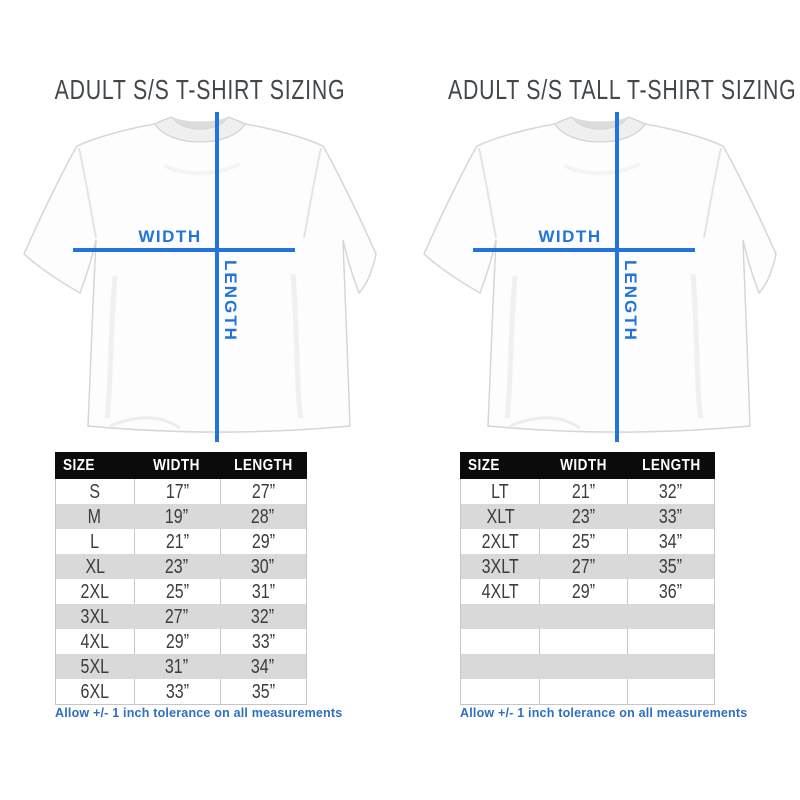 The image size is (800, 800). I want to click on width-cell: 21”, so click(584, 491).